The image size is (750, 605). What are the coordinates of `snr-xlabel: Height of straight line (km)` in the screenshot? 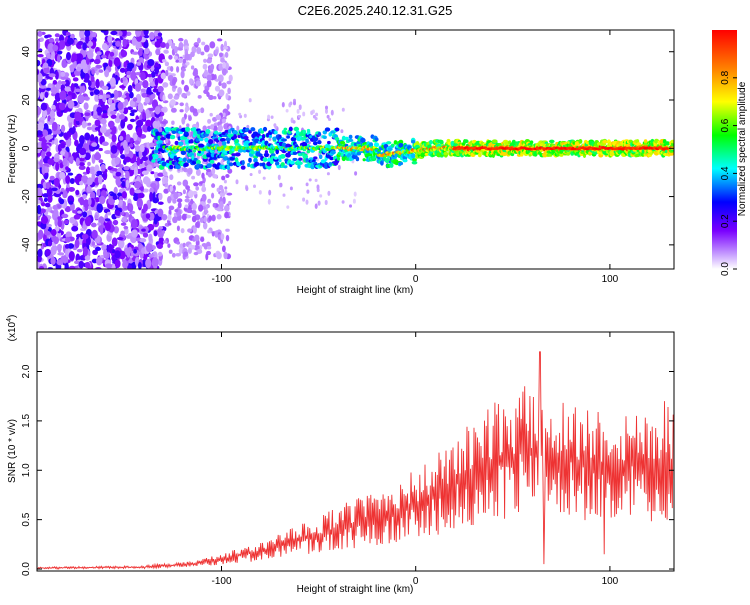 It's located at (355, 589).